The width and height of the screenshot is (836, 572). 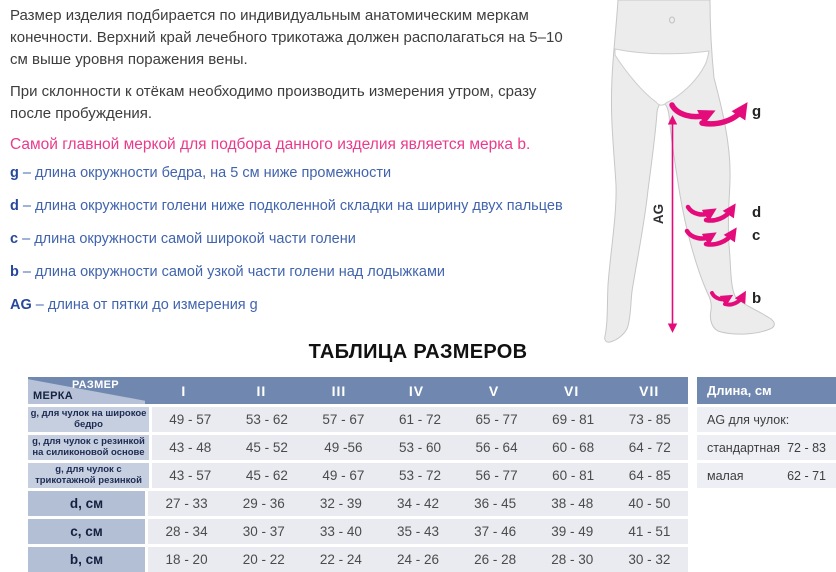 I want to click on cell: 32 - 39, so click(x=340, y=503).